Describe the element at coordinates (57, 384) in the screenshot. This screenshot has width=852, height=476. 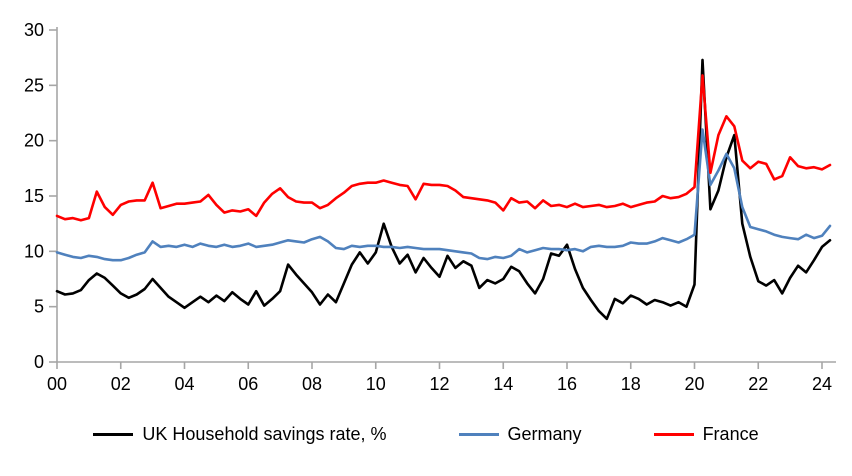
I see `svg-text: 00` at that location.